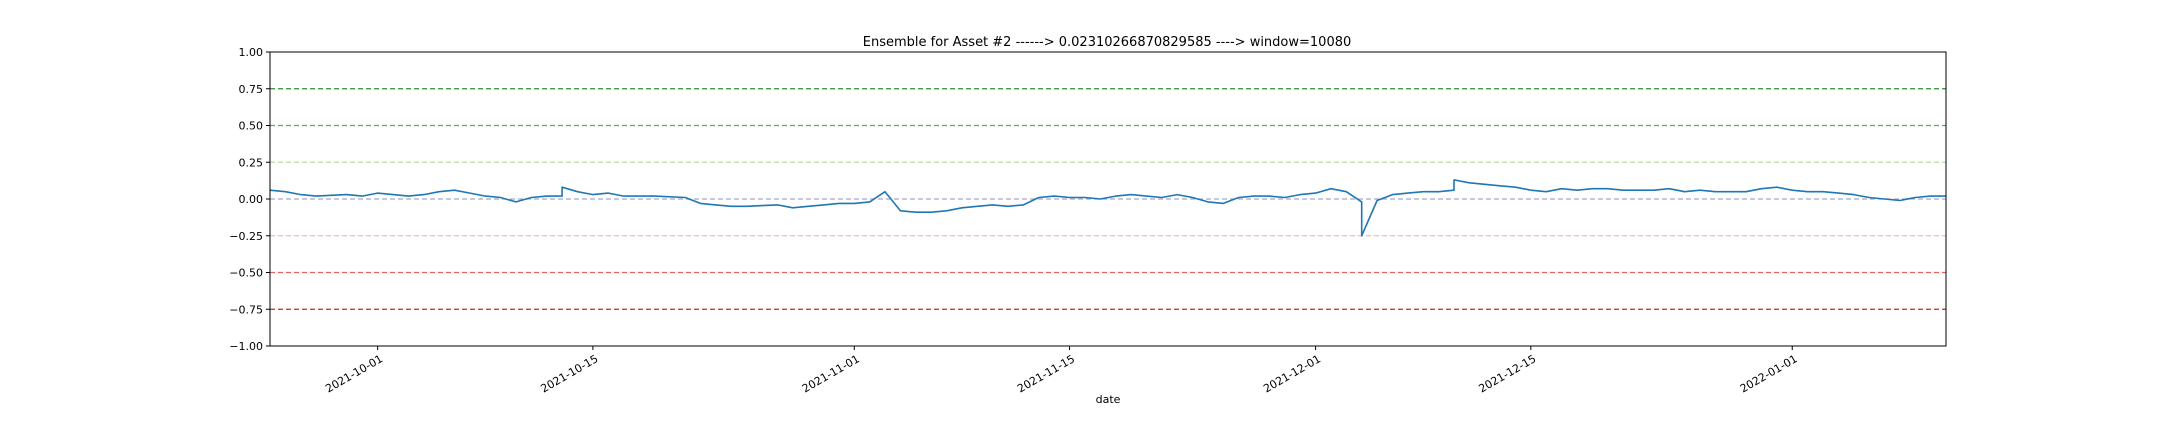  I want to click on y-tick-label: 0.50, so click(251, 126).